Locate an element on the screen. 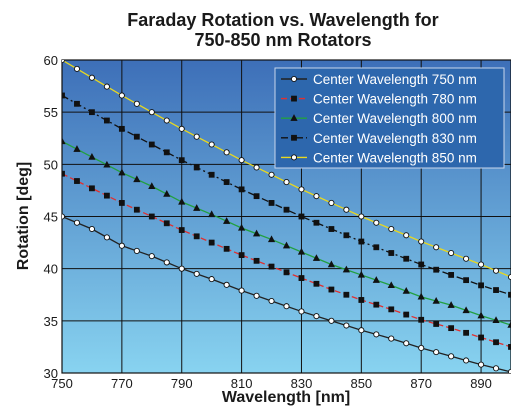 The image size is (511, 408). x-tick-label: 810 is located at coordinates (242, 383).